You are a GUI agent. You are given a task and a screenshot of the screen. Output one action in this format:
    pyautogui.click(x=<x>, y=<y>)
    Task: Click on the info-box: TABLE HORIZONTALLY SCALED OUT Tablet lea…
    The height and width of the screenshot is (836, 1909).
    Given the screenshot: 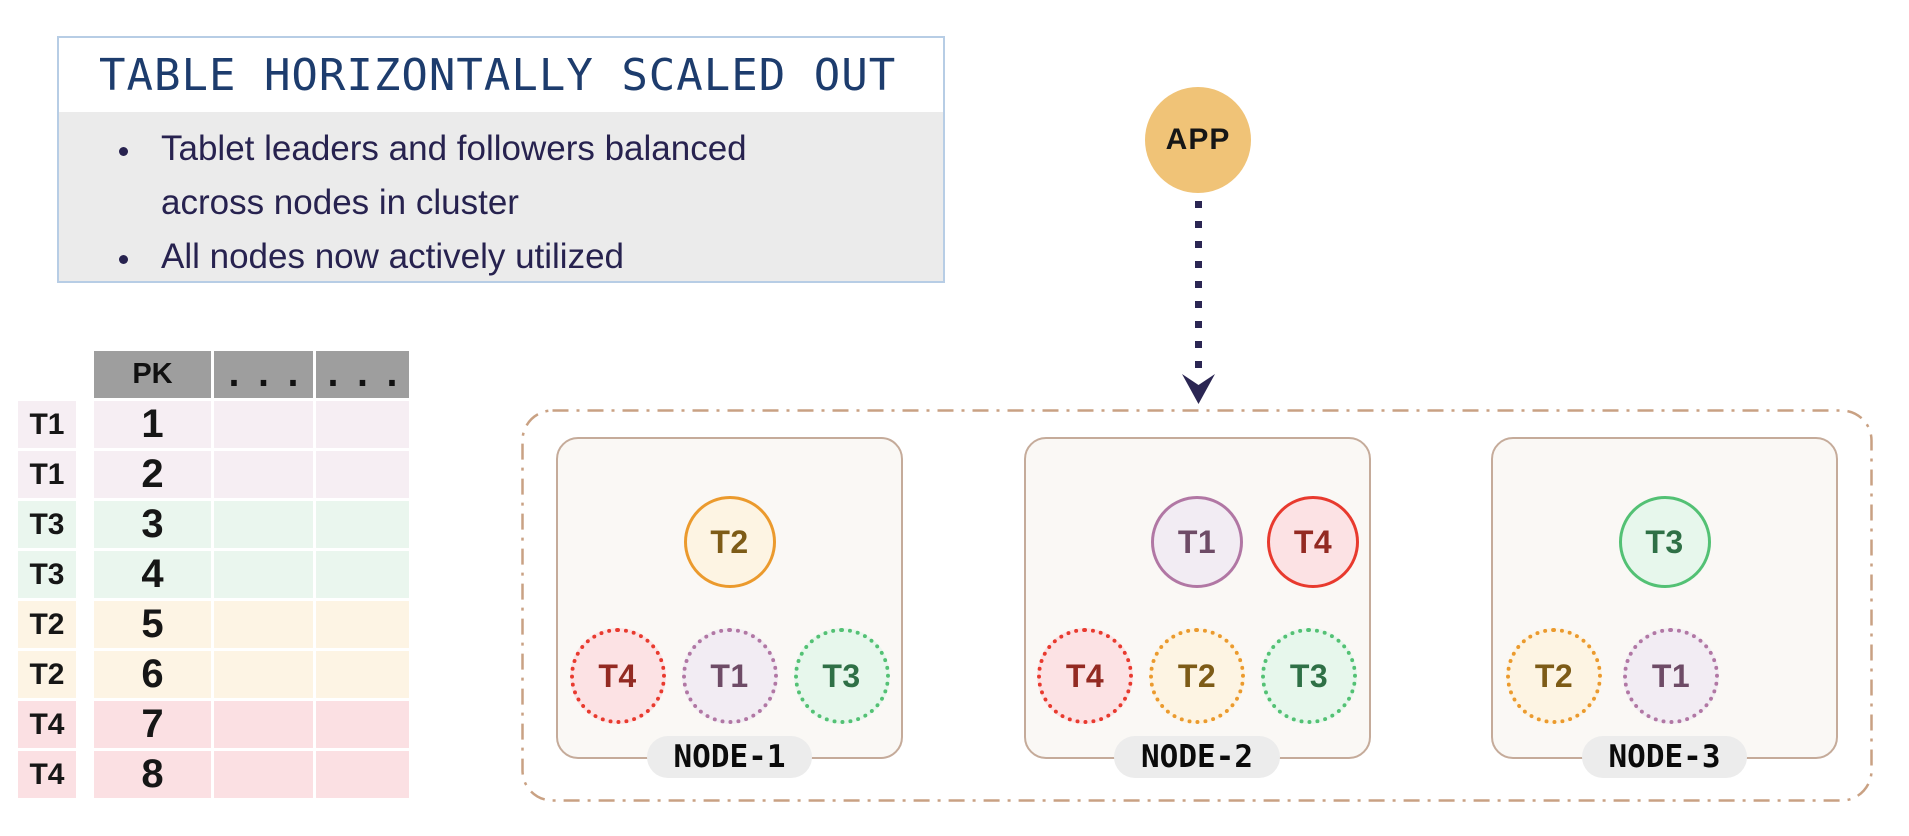 What is the action you would take?
    pyautogui.click(x=501, y=159)
    